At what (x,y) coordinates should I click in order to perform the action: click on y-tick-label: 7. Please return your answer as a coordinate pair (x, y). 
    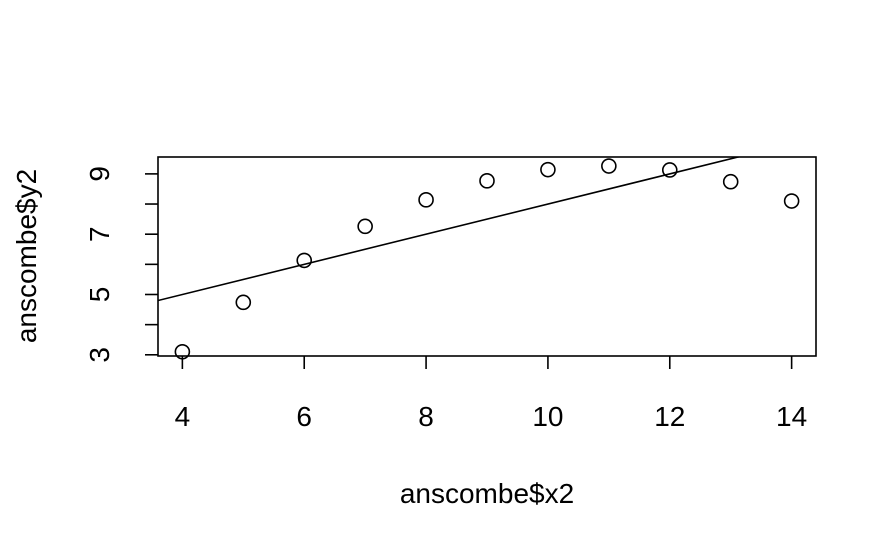
    Looking at the image, I should click on (99, 234).